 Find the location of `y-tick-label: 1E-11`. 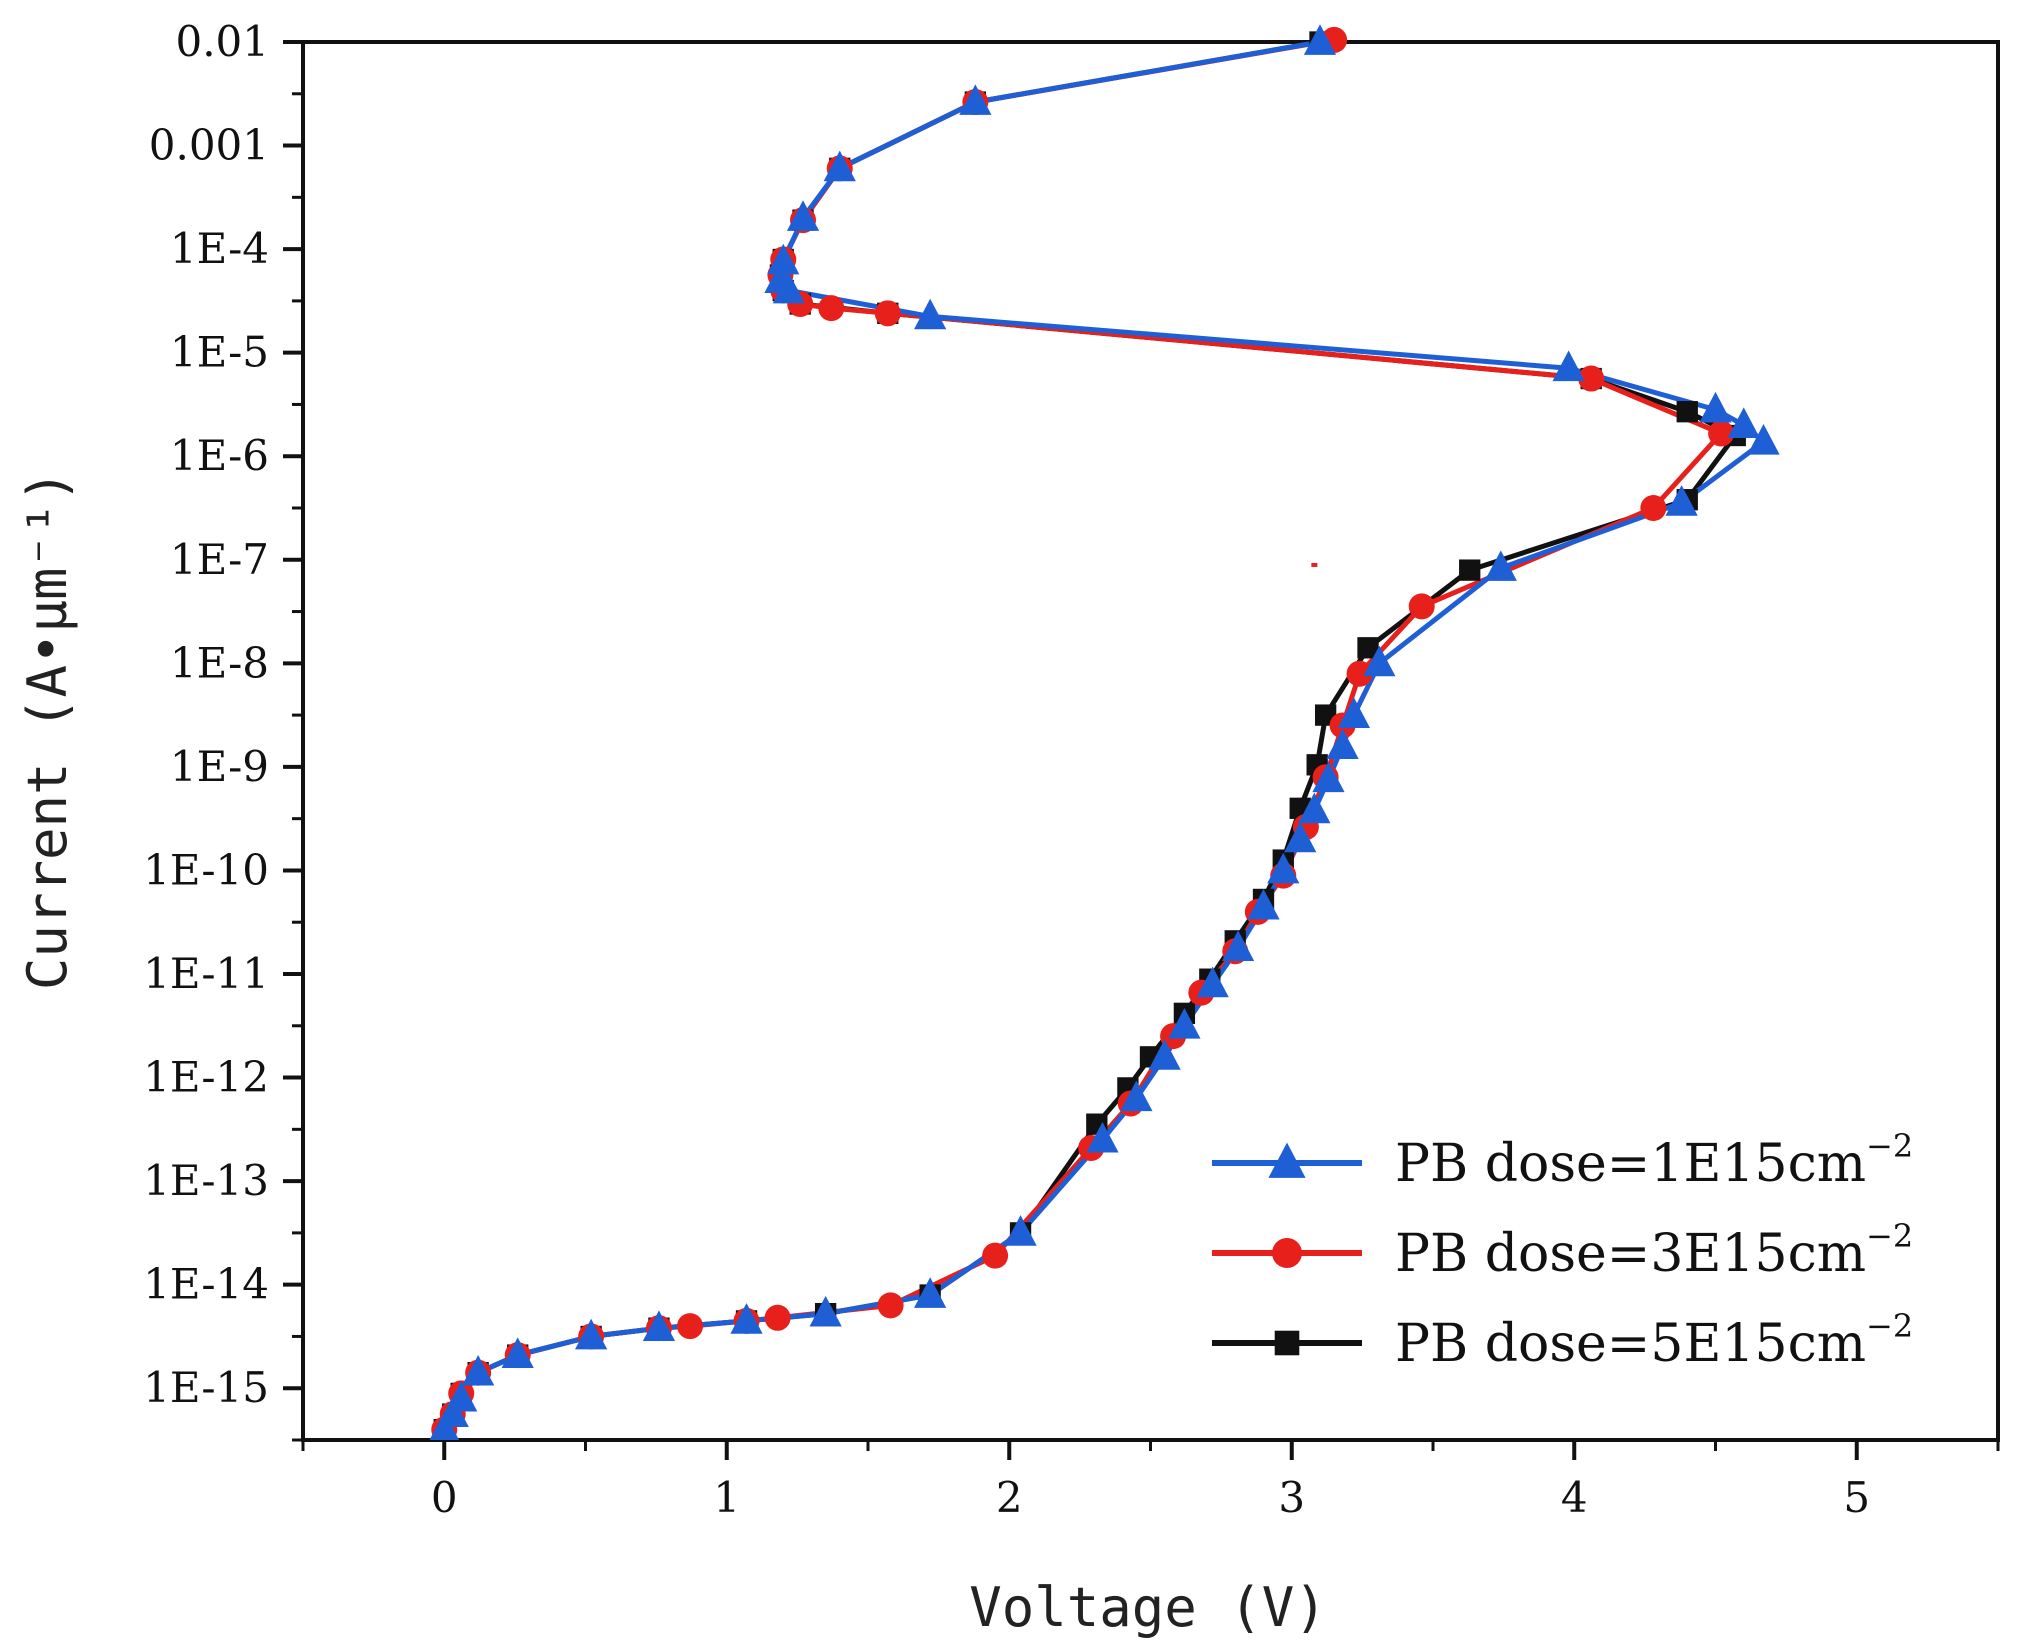

y-tick-label: 1E-11 is located at coordinates (206, 973).